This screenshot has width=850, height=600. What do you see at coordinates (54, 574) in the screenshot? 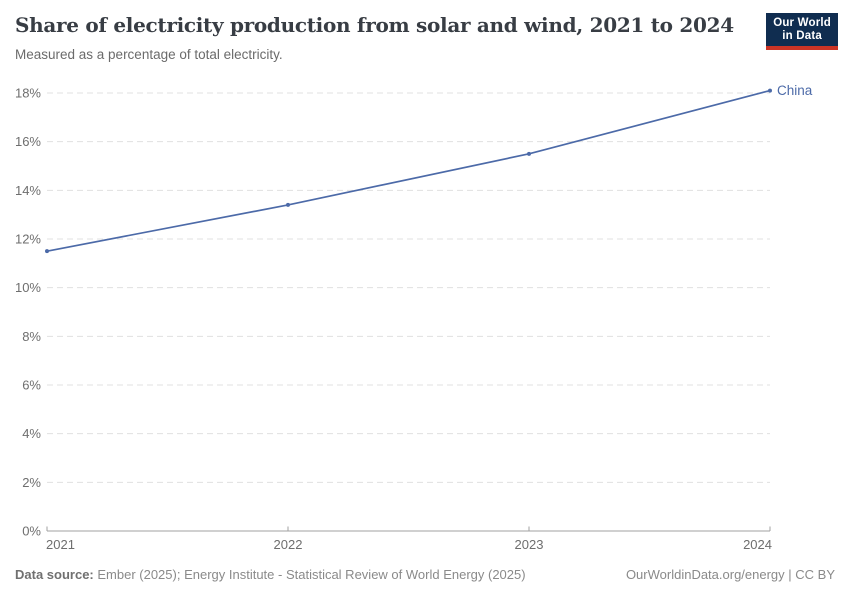
I see `data-source-label: Data source:` at bounding box center [54, 574].